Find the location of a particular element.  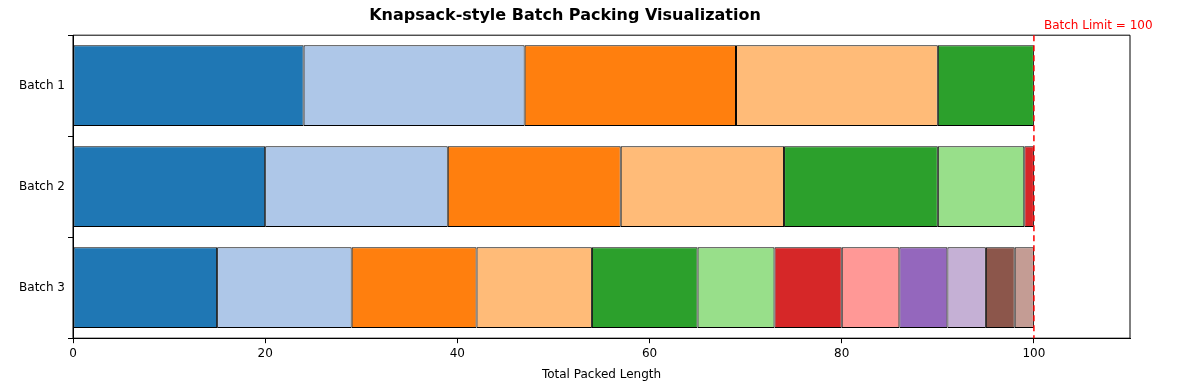

x-tick-label: 100 is located at coordinates (1034, 352).